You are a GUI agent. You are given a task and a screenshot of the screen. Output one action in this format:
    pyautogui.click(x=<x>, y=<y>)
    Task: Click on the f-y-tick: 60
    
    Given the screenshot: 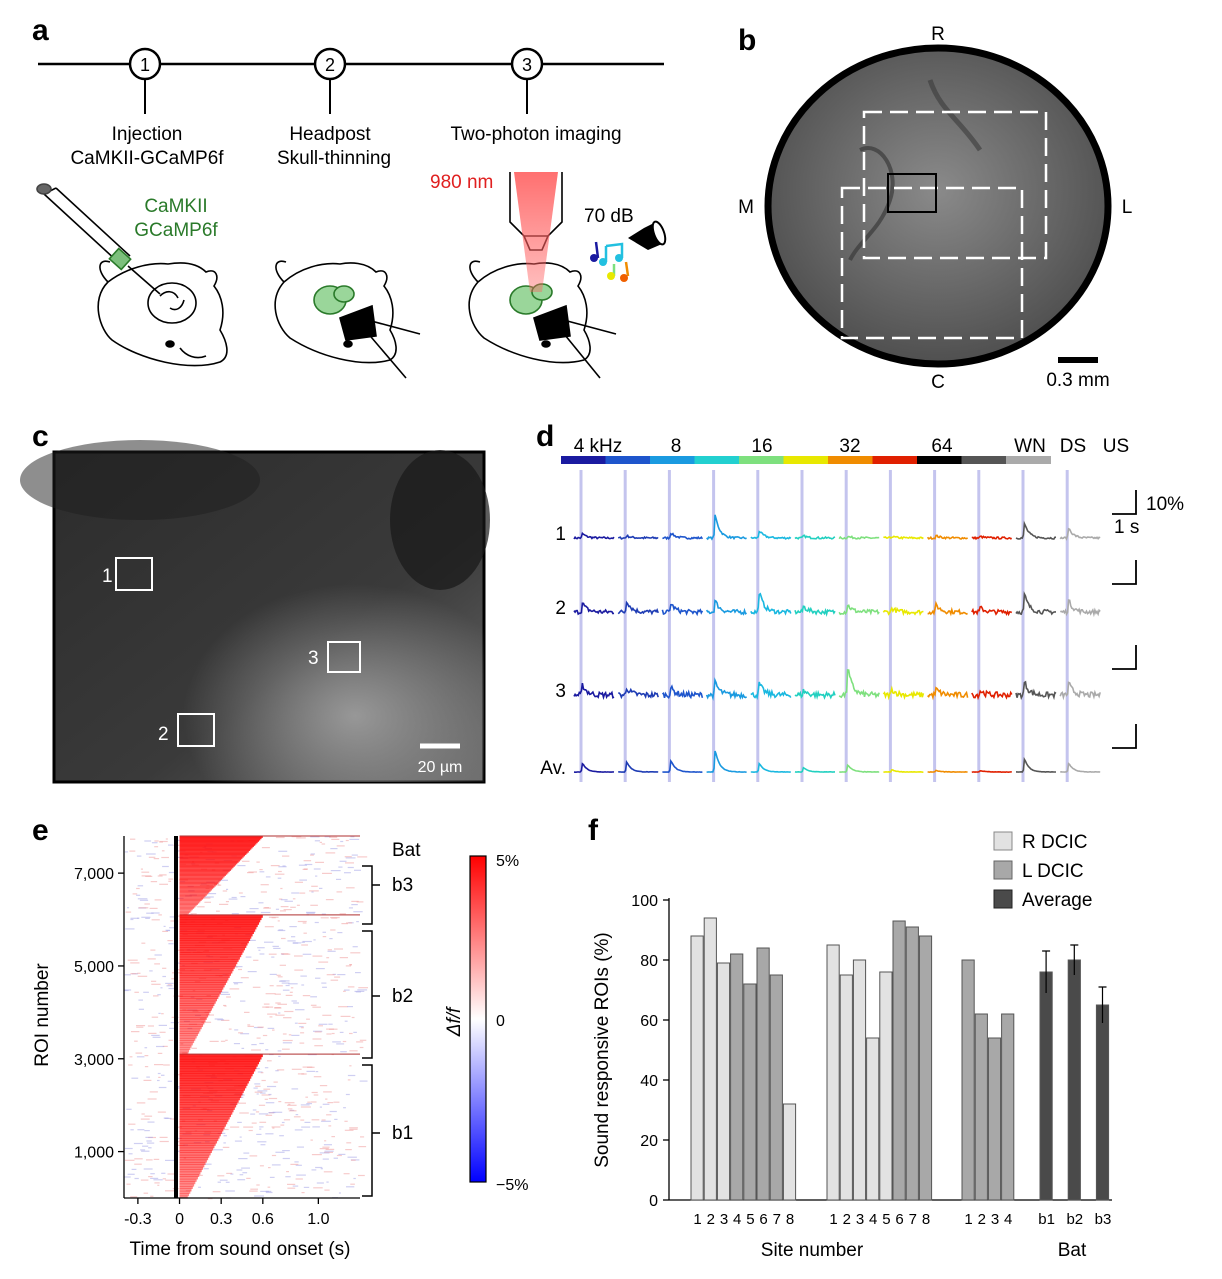 What is the action you would take?
    pyautogui.click(x=649, y=1021)
    